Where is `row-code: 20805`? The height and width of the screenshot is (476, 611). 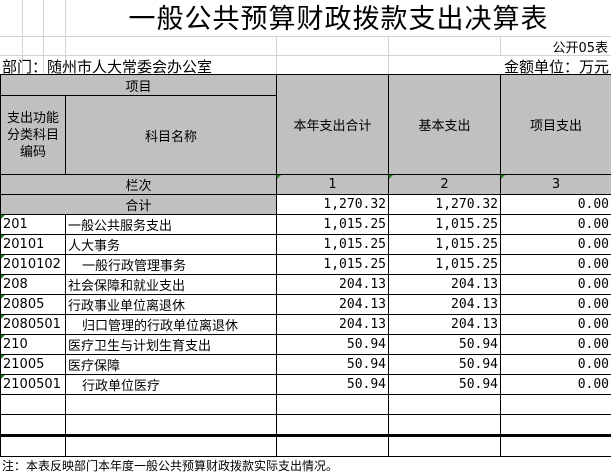
row-code: 20805 is located at coordinates (33, 304).